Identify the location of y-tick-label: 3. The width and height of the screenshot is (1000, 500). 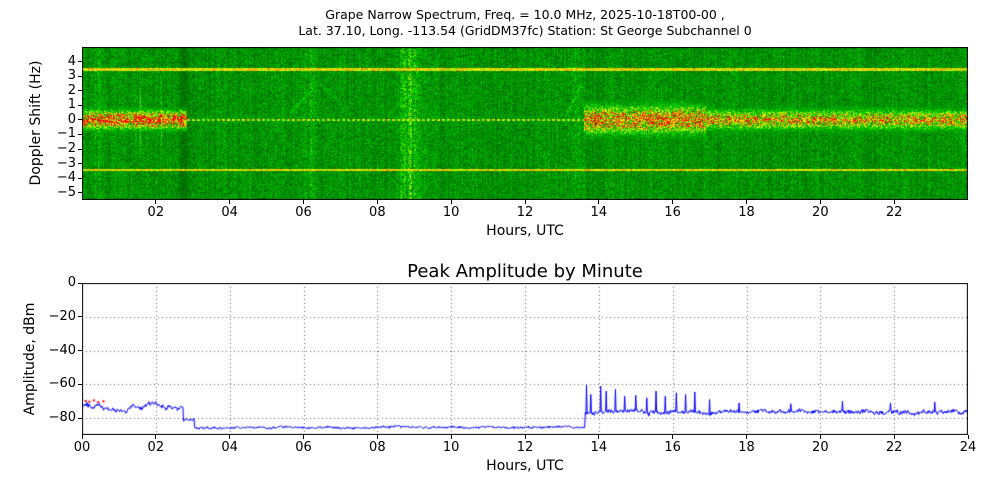
(71, 76).